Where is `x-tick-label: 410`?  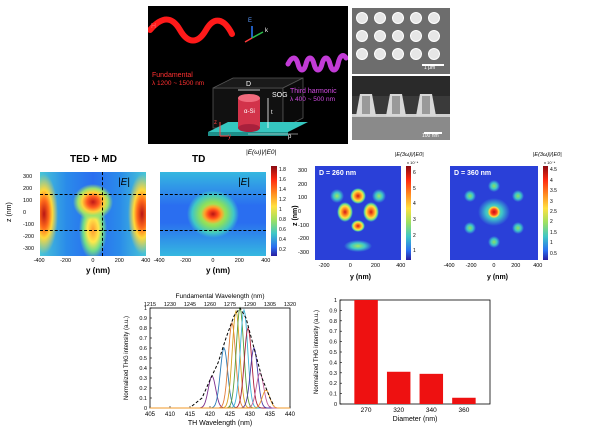
x-tick-label: 410 is located at coordinates (170, 415).